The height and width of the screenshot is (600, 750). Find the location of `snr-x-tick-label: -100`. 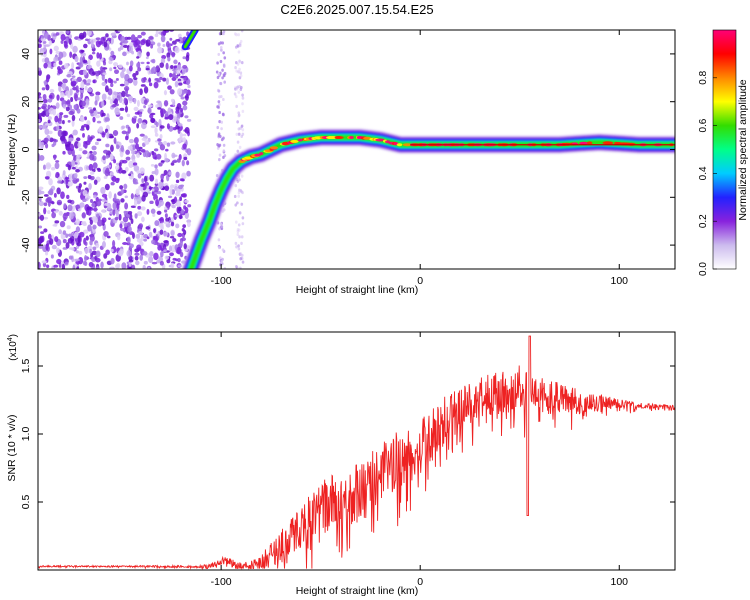

snr-x-tick-label: -100 is located at coordinates (221, 582).